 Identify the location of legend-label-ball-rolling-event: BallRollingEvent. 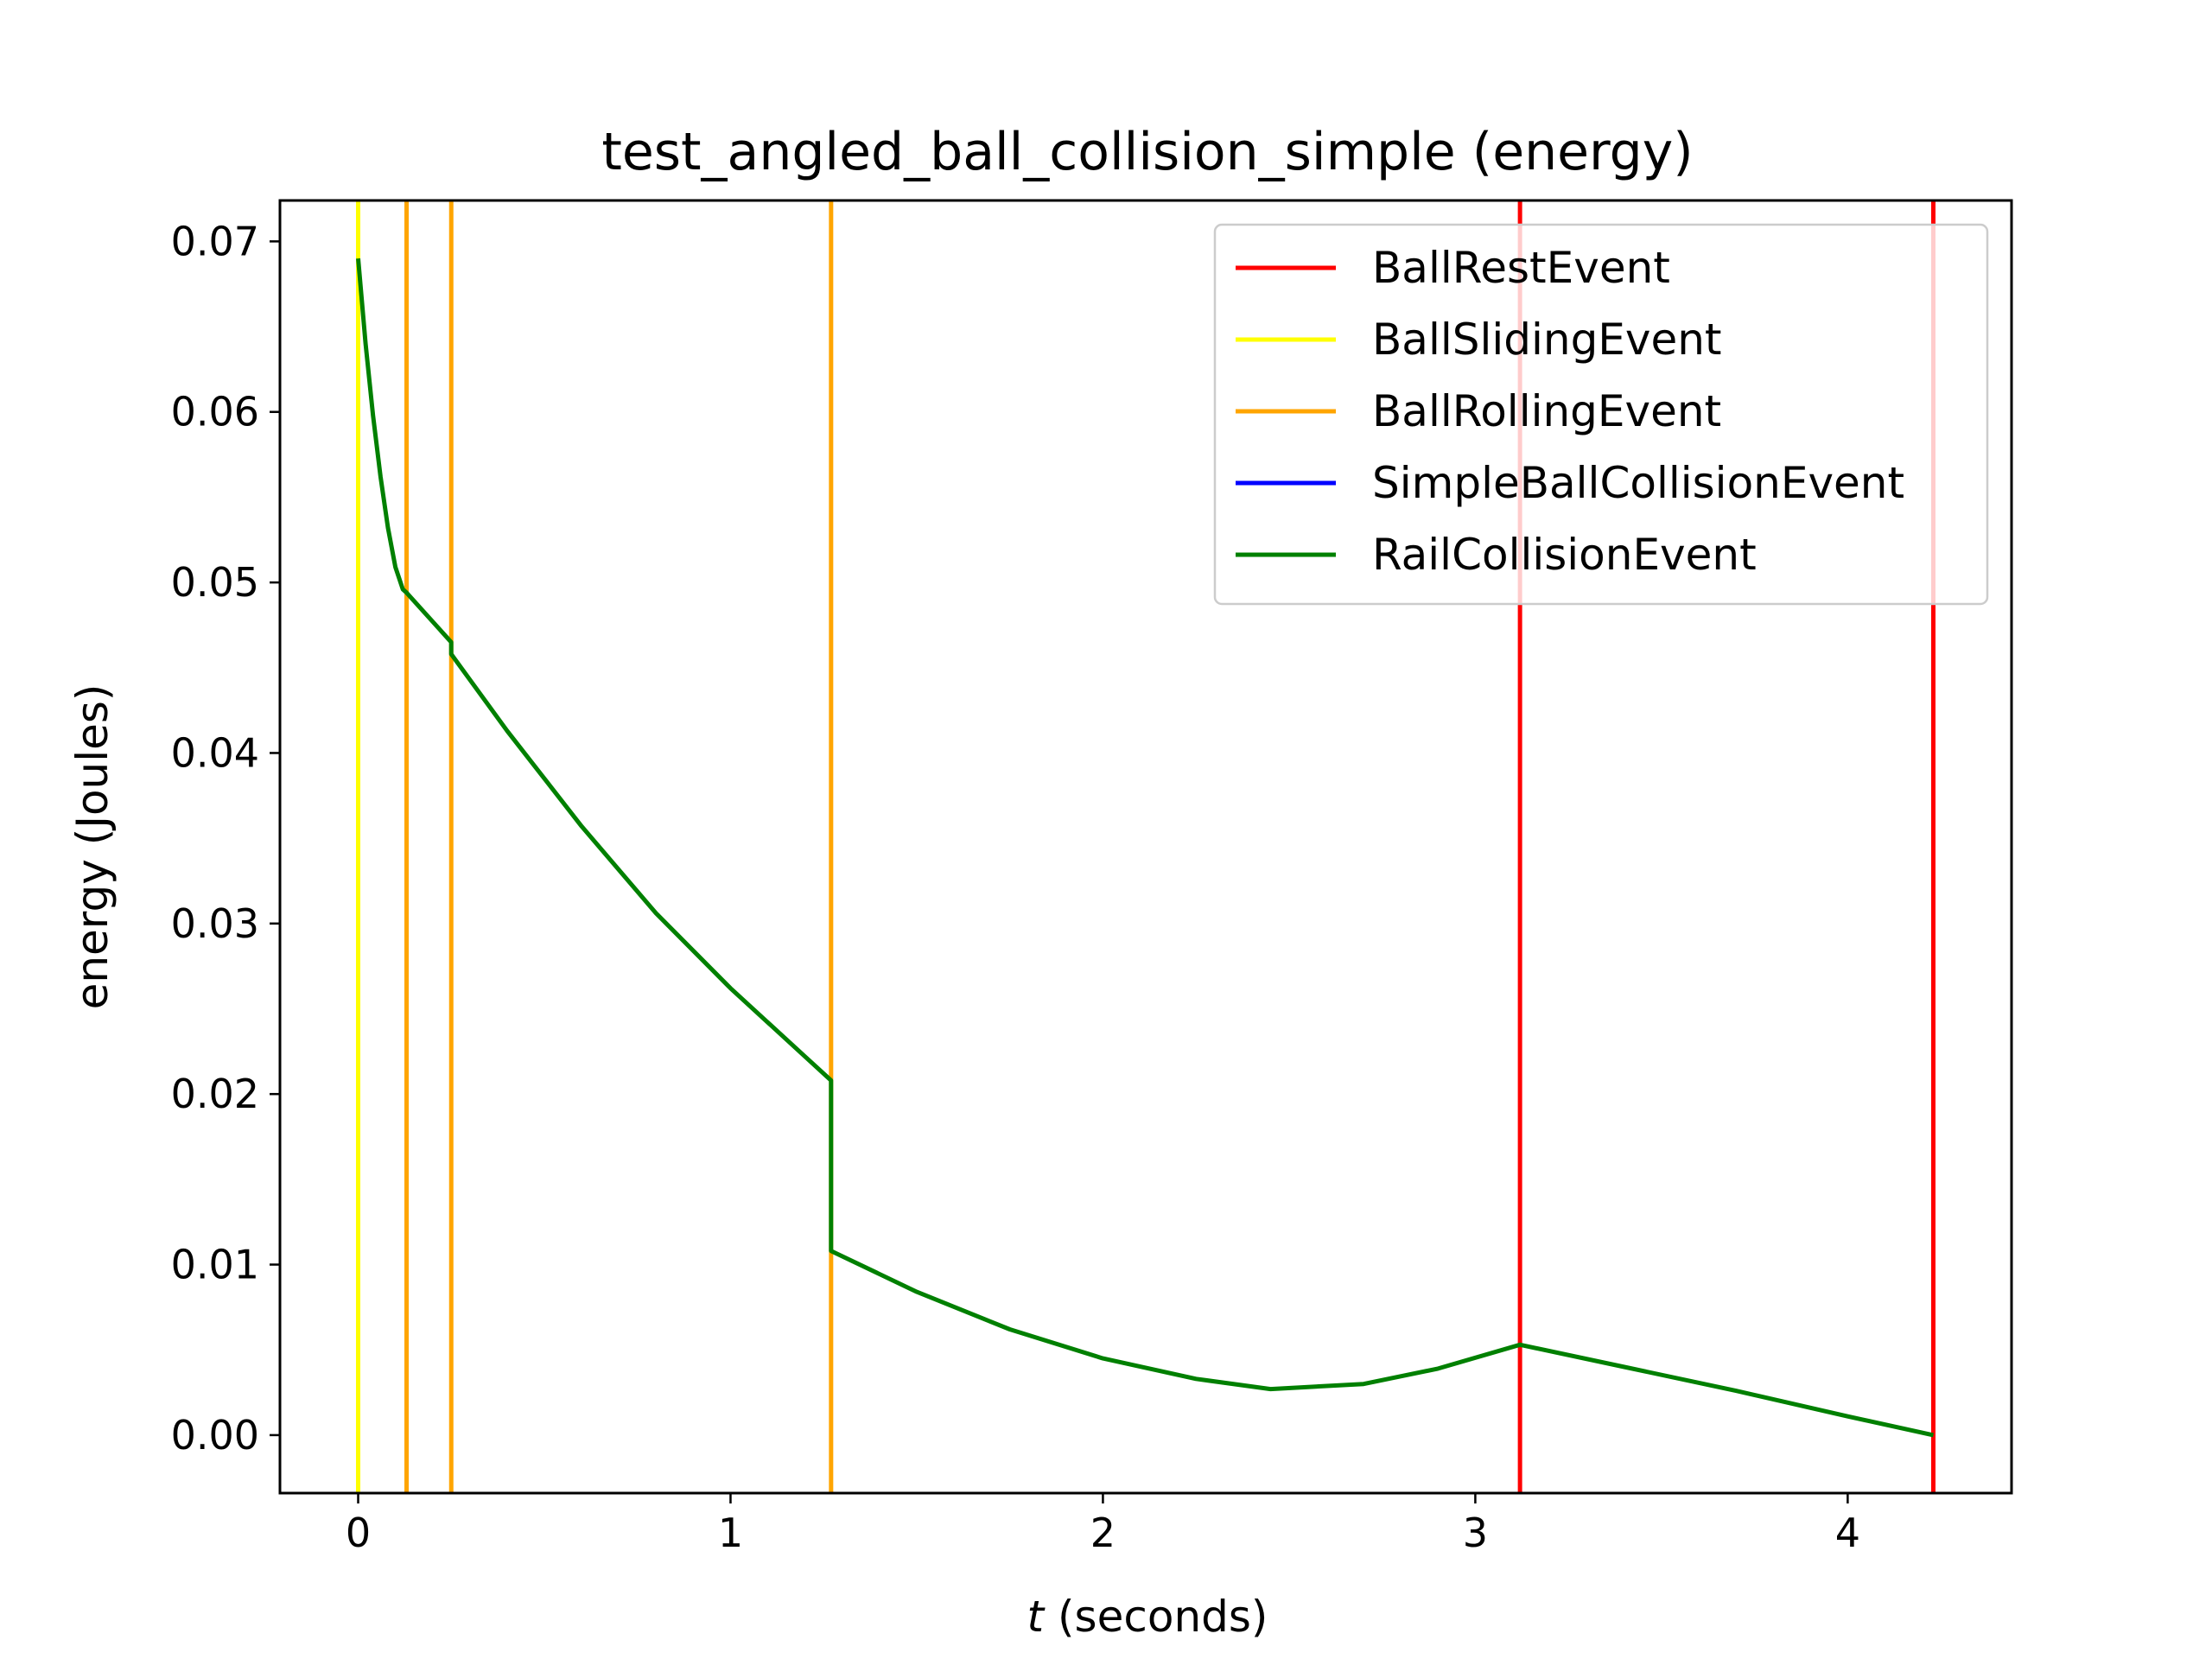
(1546, 411).